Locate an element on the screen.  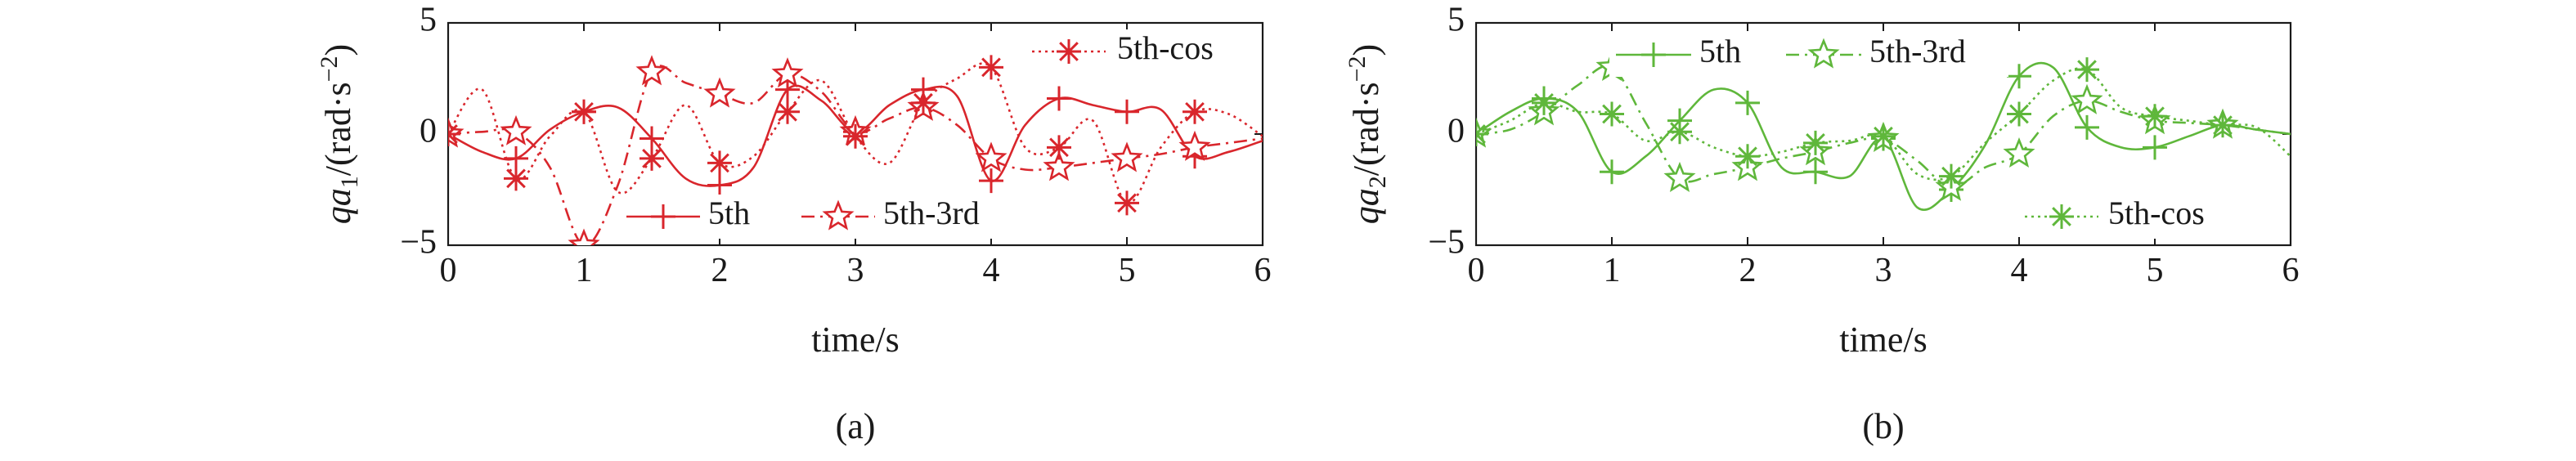
legend: 5th 5th-3rd 5th-cos is located at coordinates (1925, 136).